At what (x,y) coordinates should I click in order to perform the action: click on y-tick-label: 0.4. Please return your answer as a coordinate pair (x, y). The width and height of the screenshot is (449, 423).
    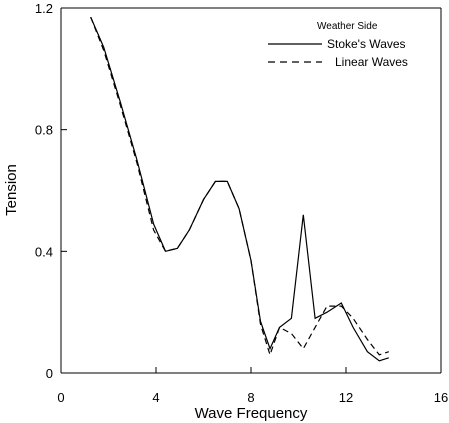
    Looking at the image, I should click on (44, 251).